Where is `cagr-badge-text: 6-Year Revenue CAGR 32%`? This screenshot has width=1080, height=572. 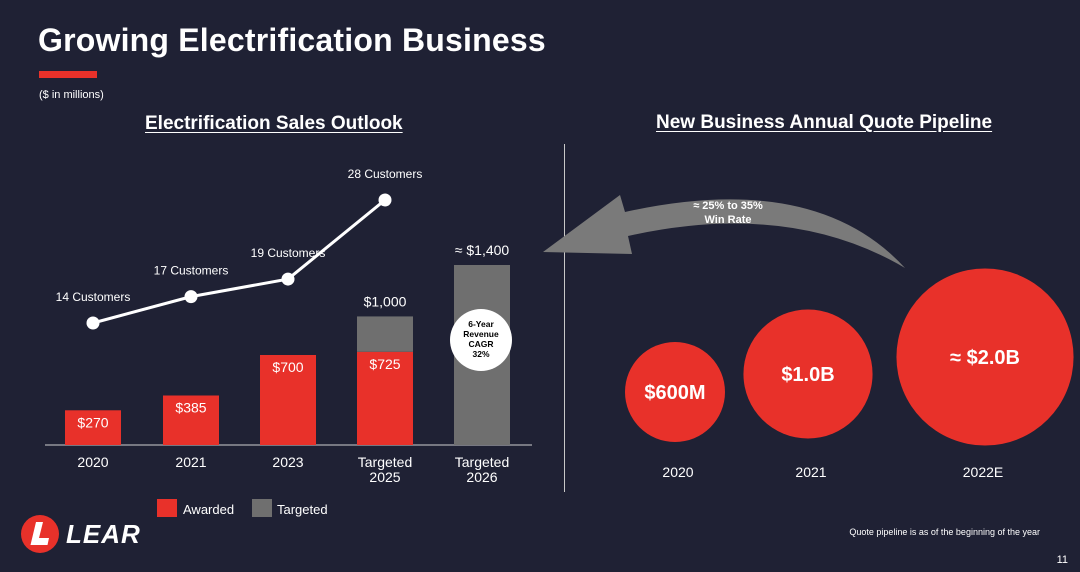
cagr-badge-text: 6-Year Revenue CAGR 32% is located at coordinates (481, 339).